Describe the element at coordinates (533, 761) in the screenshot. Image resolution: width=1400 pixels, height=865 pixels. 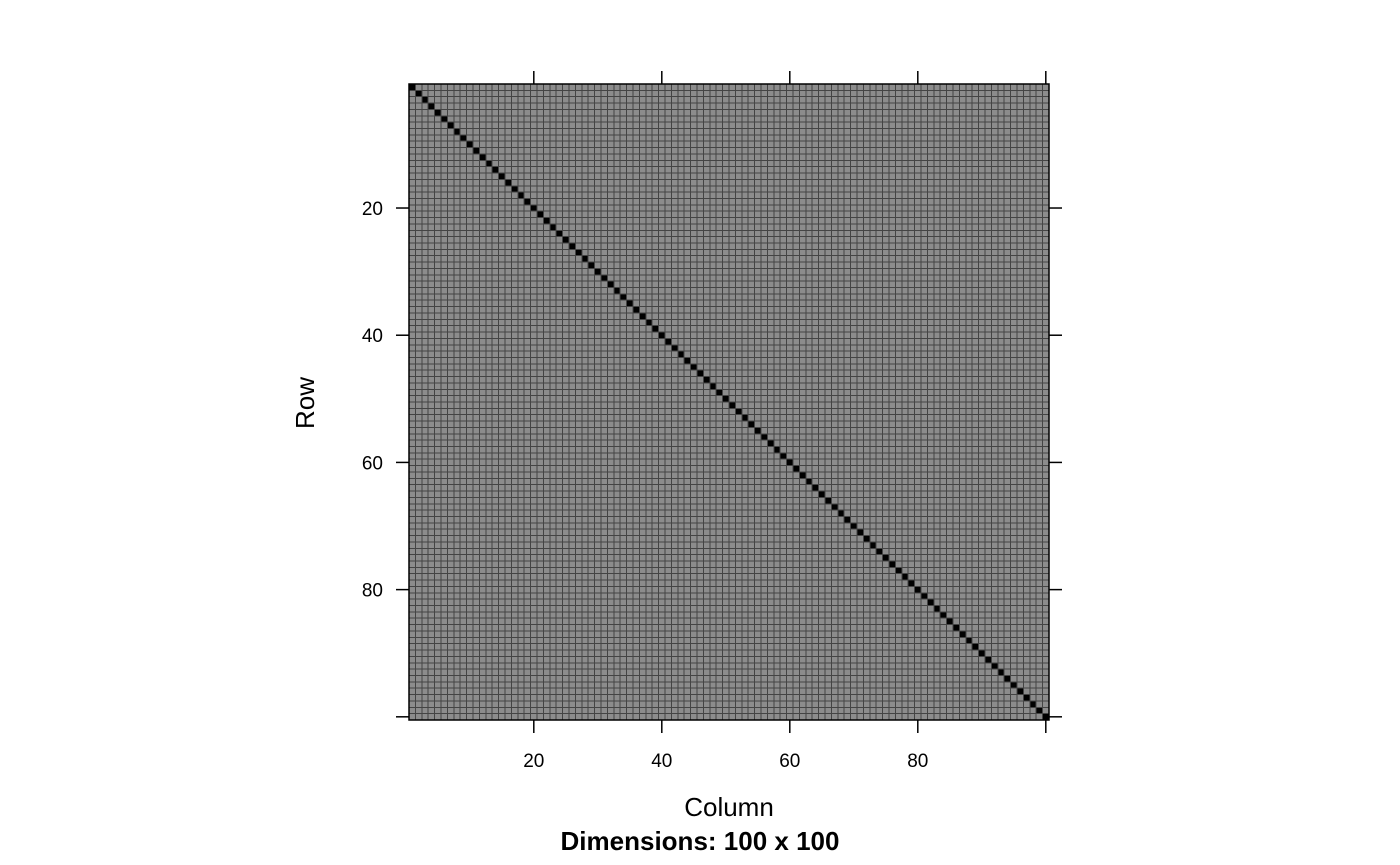
I see `x-tick-label: 20` at that location.